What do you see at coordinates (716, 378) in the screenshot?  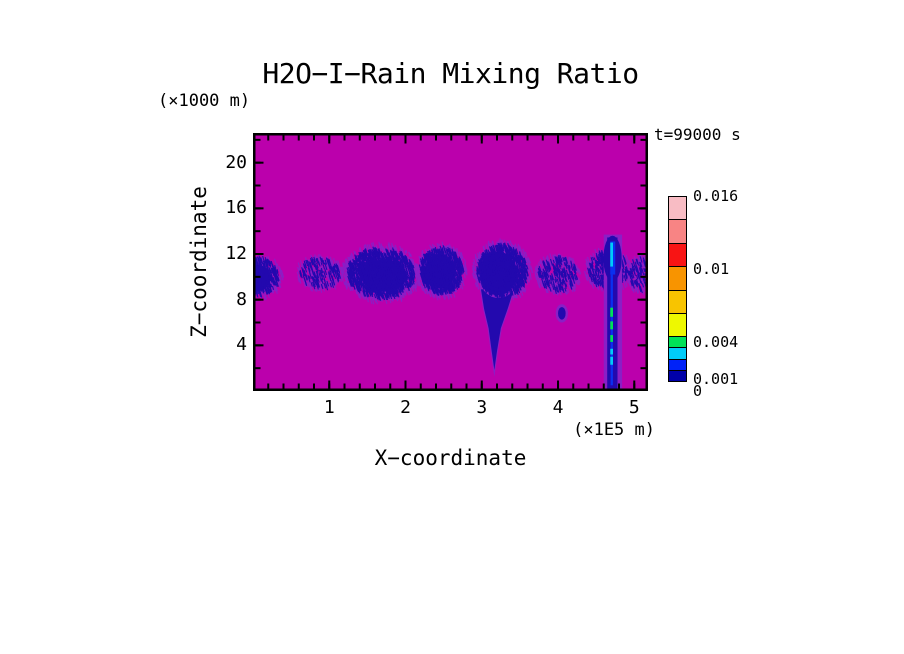 I see `colorbar-label: 0.001` at bounding box center [716, 378].